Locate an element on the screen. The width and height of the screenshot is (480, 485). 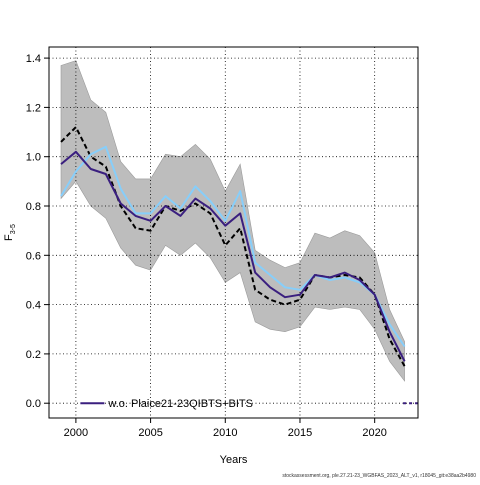
y-tick-label: 1.2 is located at coordinates (33, 108).